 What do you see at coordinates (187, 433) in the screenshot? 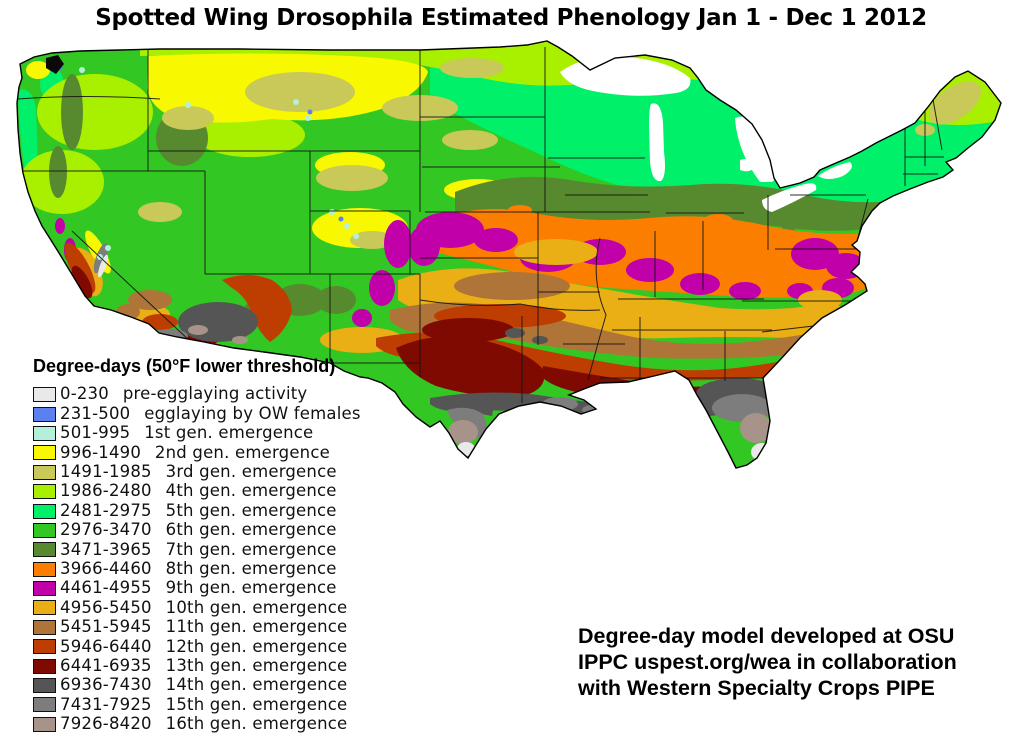
I see `legend-entry-text: 501-995 1st gen. emergence` at bounding box center [187, 433].